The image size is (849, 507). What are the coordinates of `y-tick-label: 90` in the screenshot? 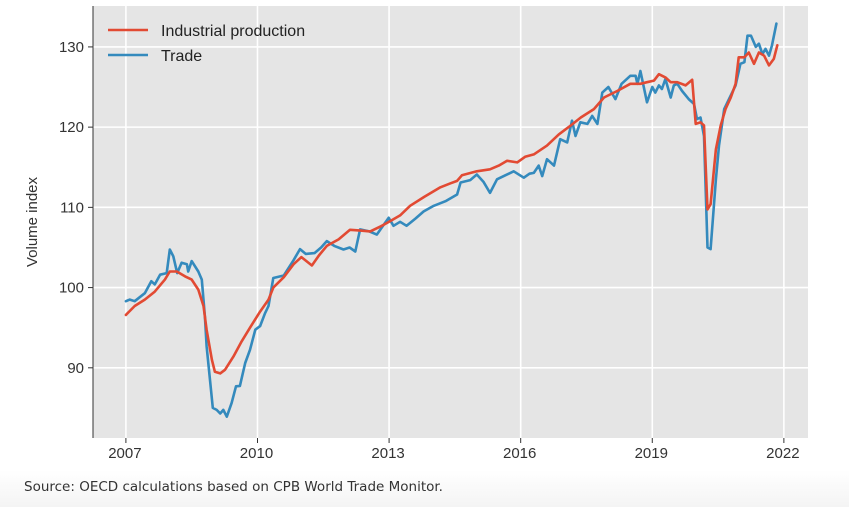 It's located at (75, 368).